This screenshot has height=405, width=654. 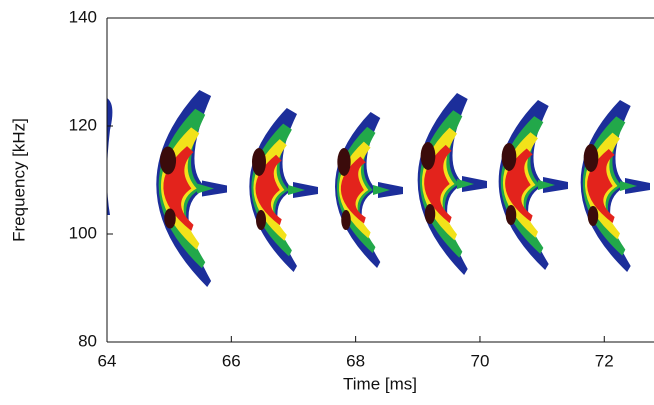 I want to click on x-tick-label: 66, so click(x=231, y=360).